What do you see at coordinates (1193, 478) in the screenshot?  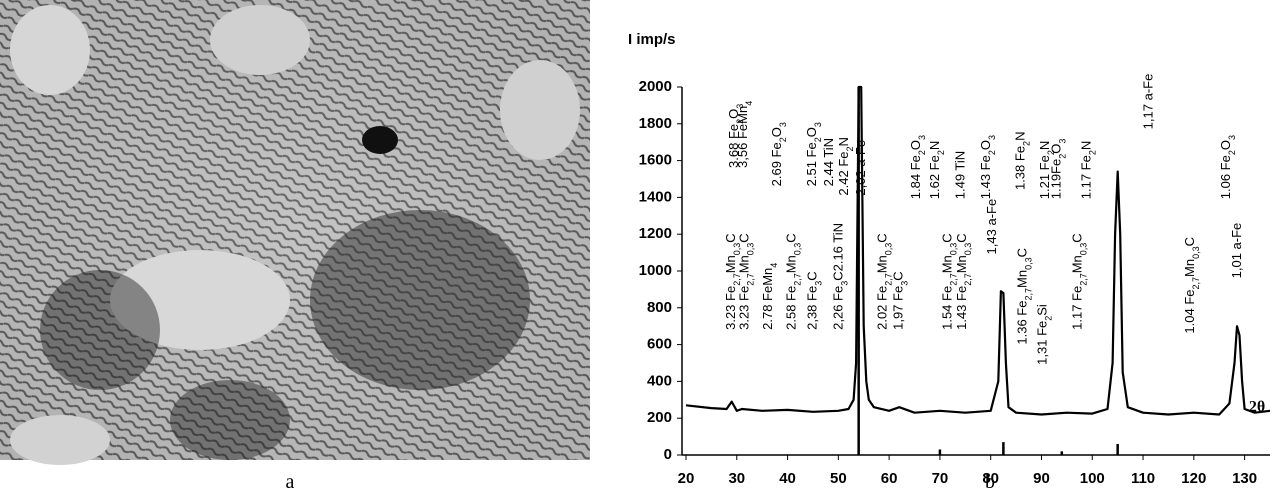 I see `x-tick-label: 120` at bounding box center [1193, 478].